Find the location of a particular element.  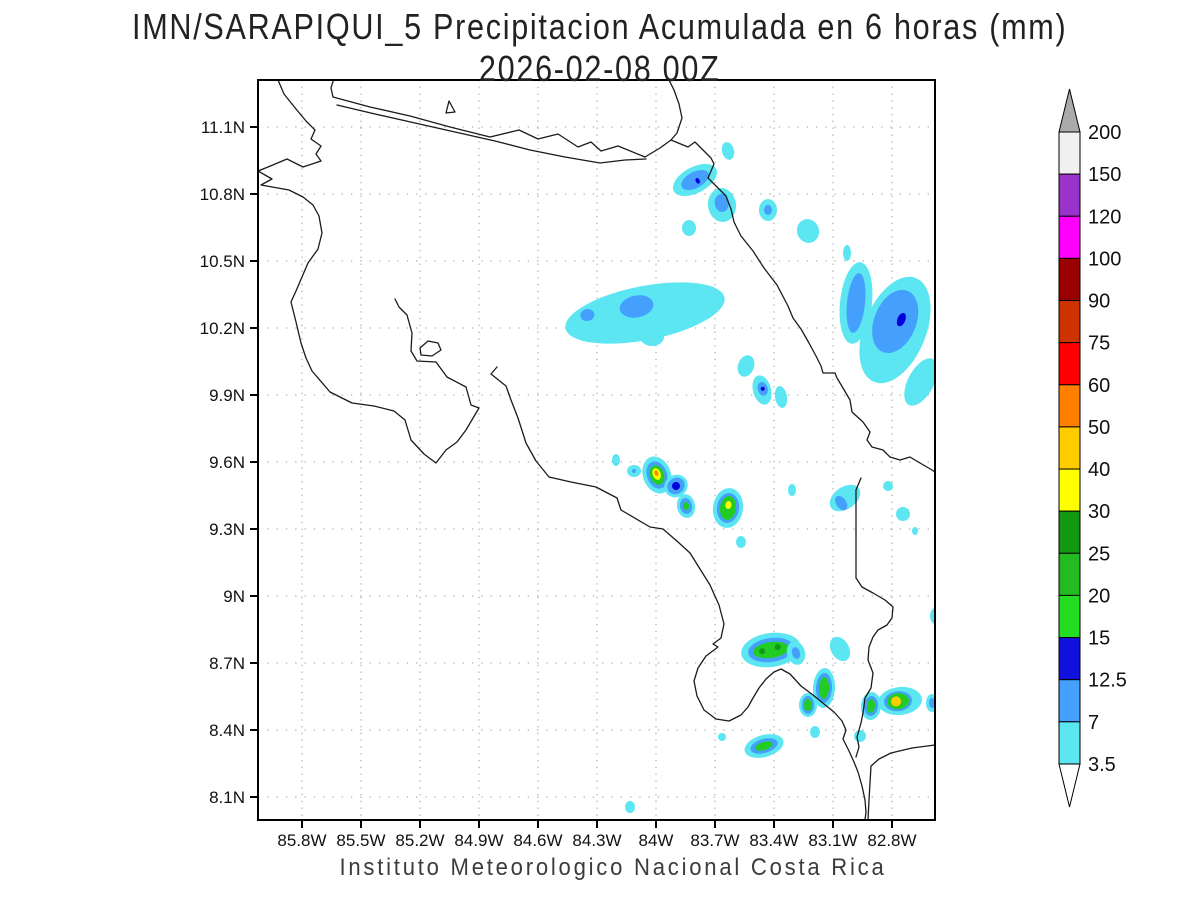

small-island-north is located at coordinates (450, 107).